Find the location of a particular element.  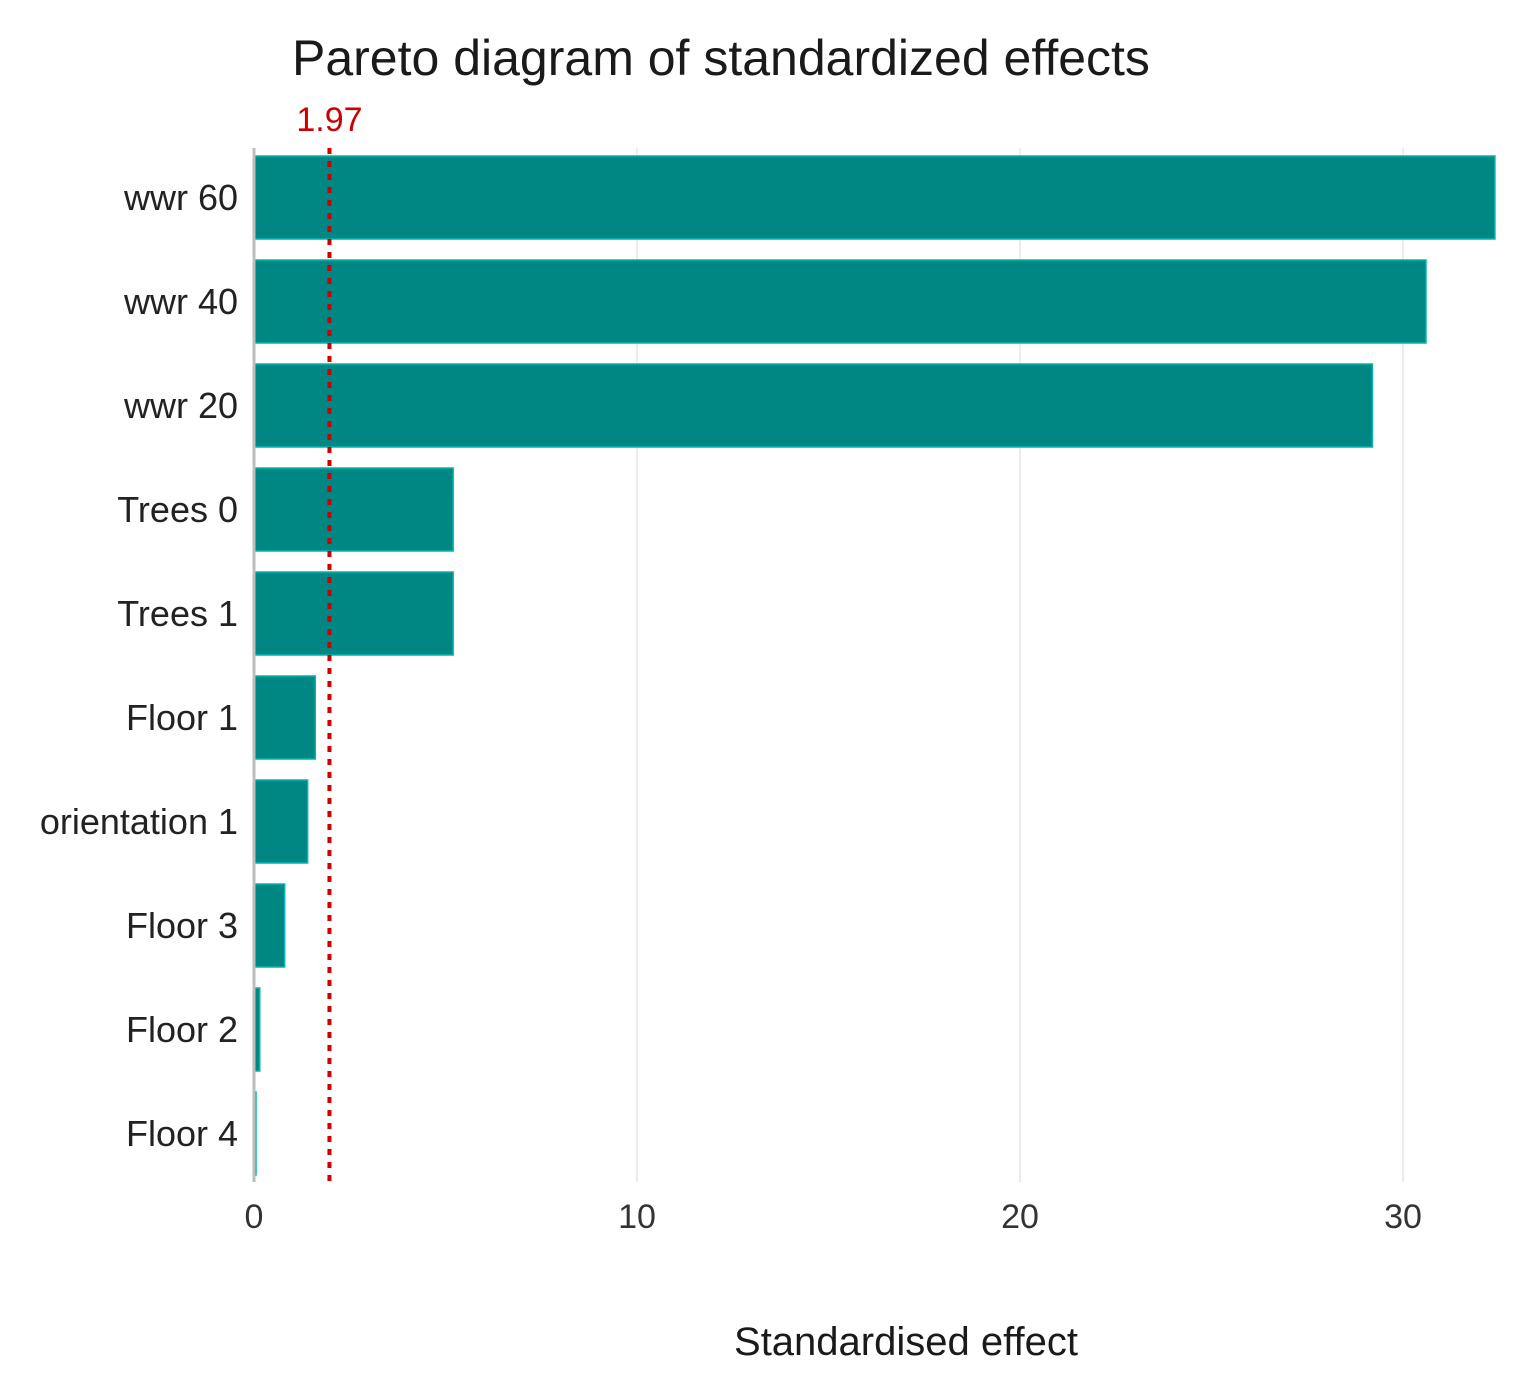

reference-line-group: 1.97 is located at coordinates (329, 641).